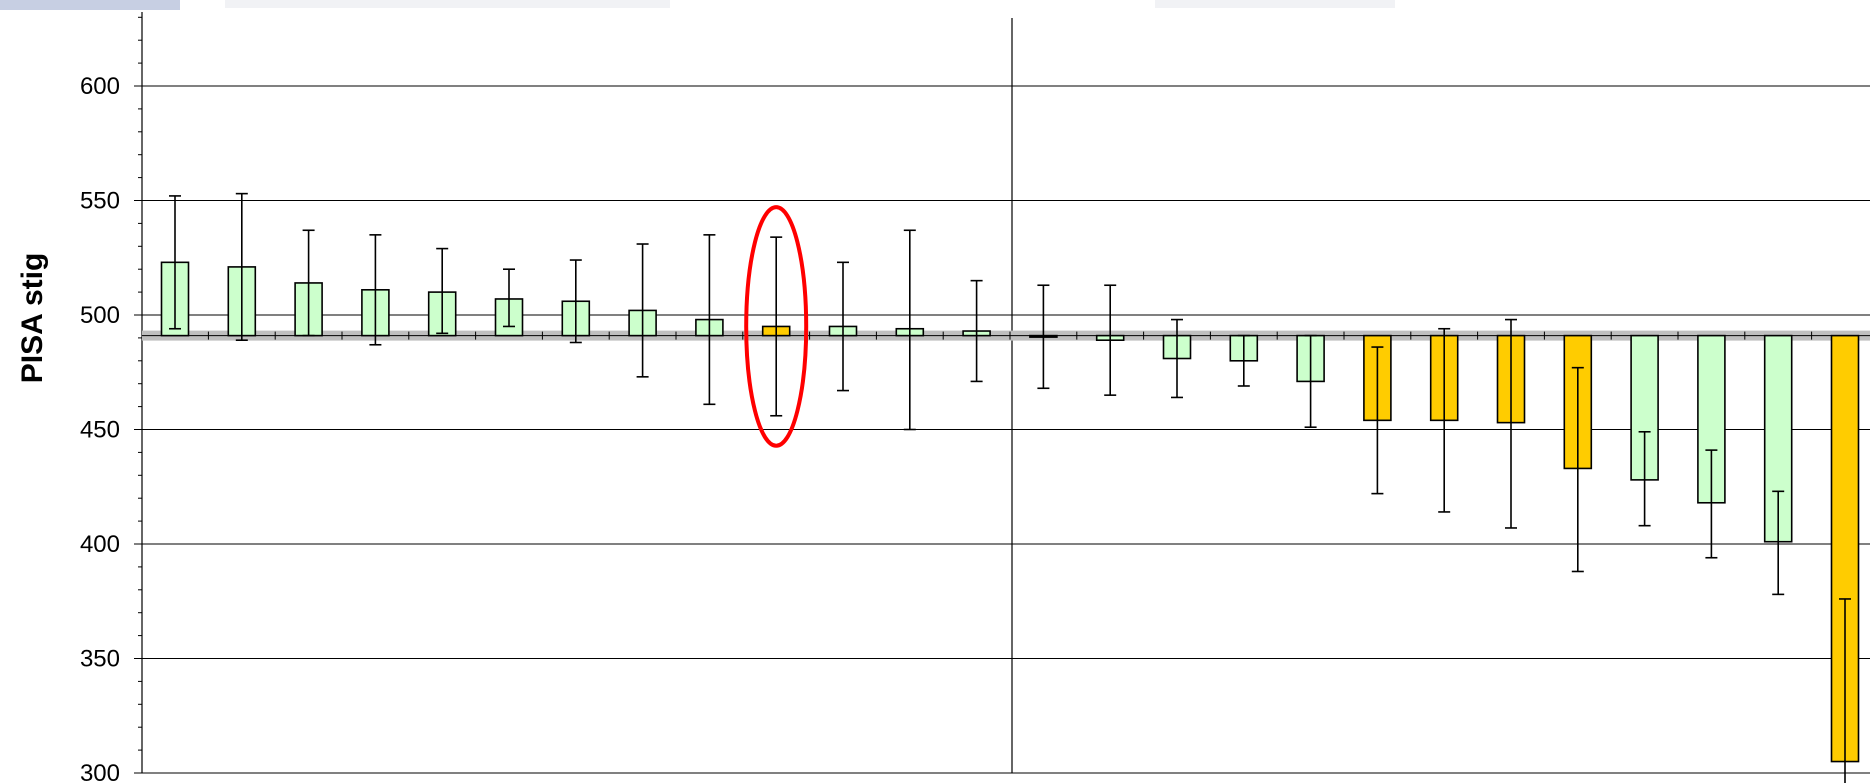 The height and width of the screenshot is (783, 1870). What do you see at coordinates (111, 397) in the screenshot?
I see `y-axis: 300 350 400 450 500 550 600` at bounding box center [111, 397].